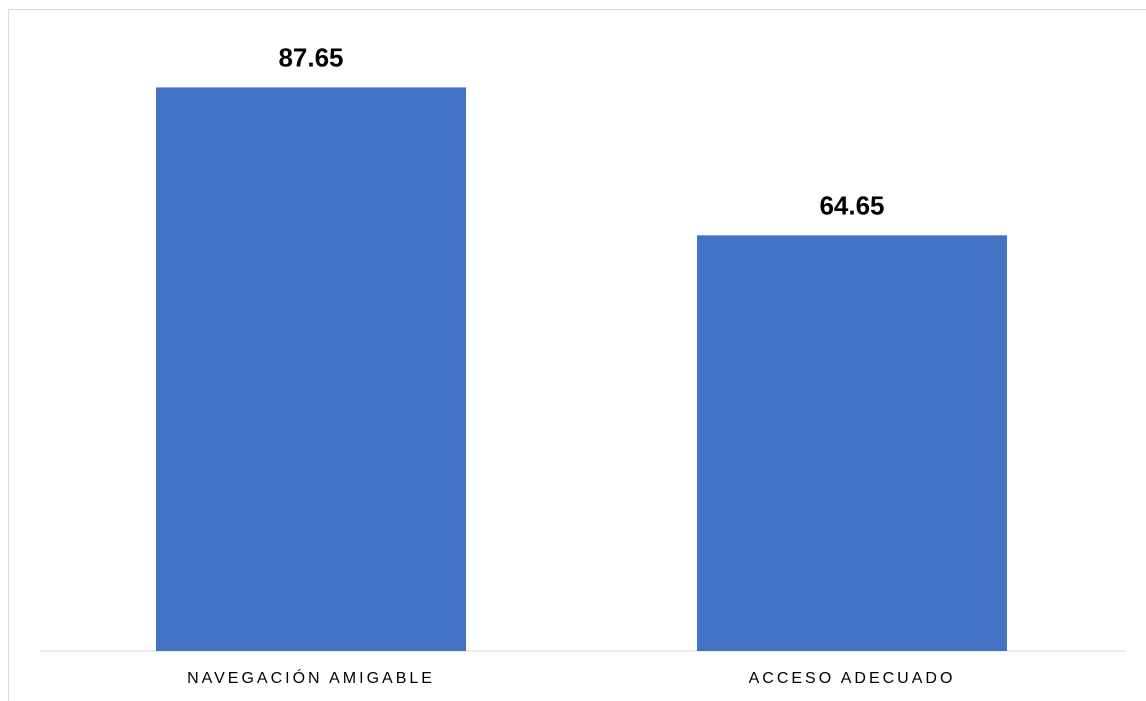 This screenshot has width=1146, height=701. Describe the element at coordinates (311, 677) in the screenshot. I see `category-label-1: NAVEGACIÓN AMIGABLE` at that location.